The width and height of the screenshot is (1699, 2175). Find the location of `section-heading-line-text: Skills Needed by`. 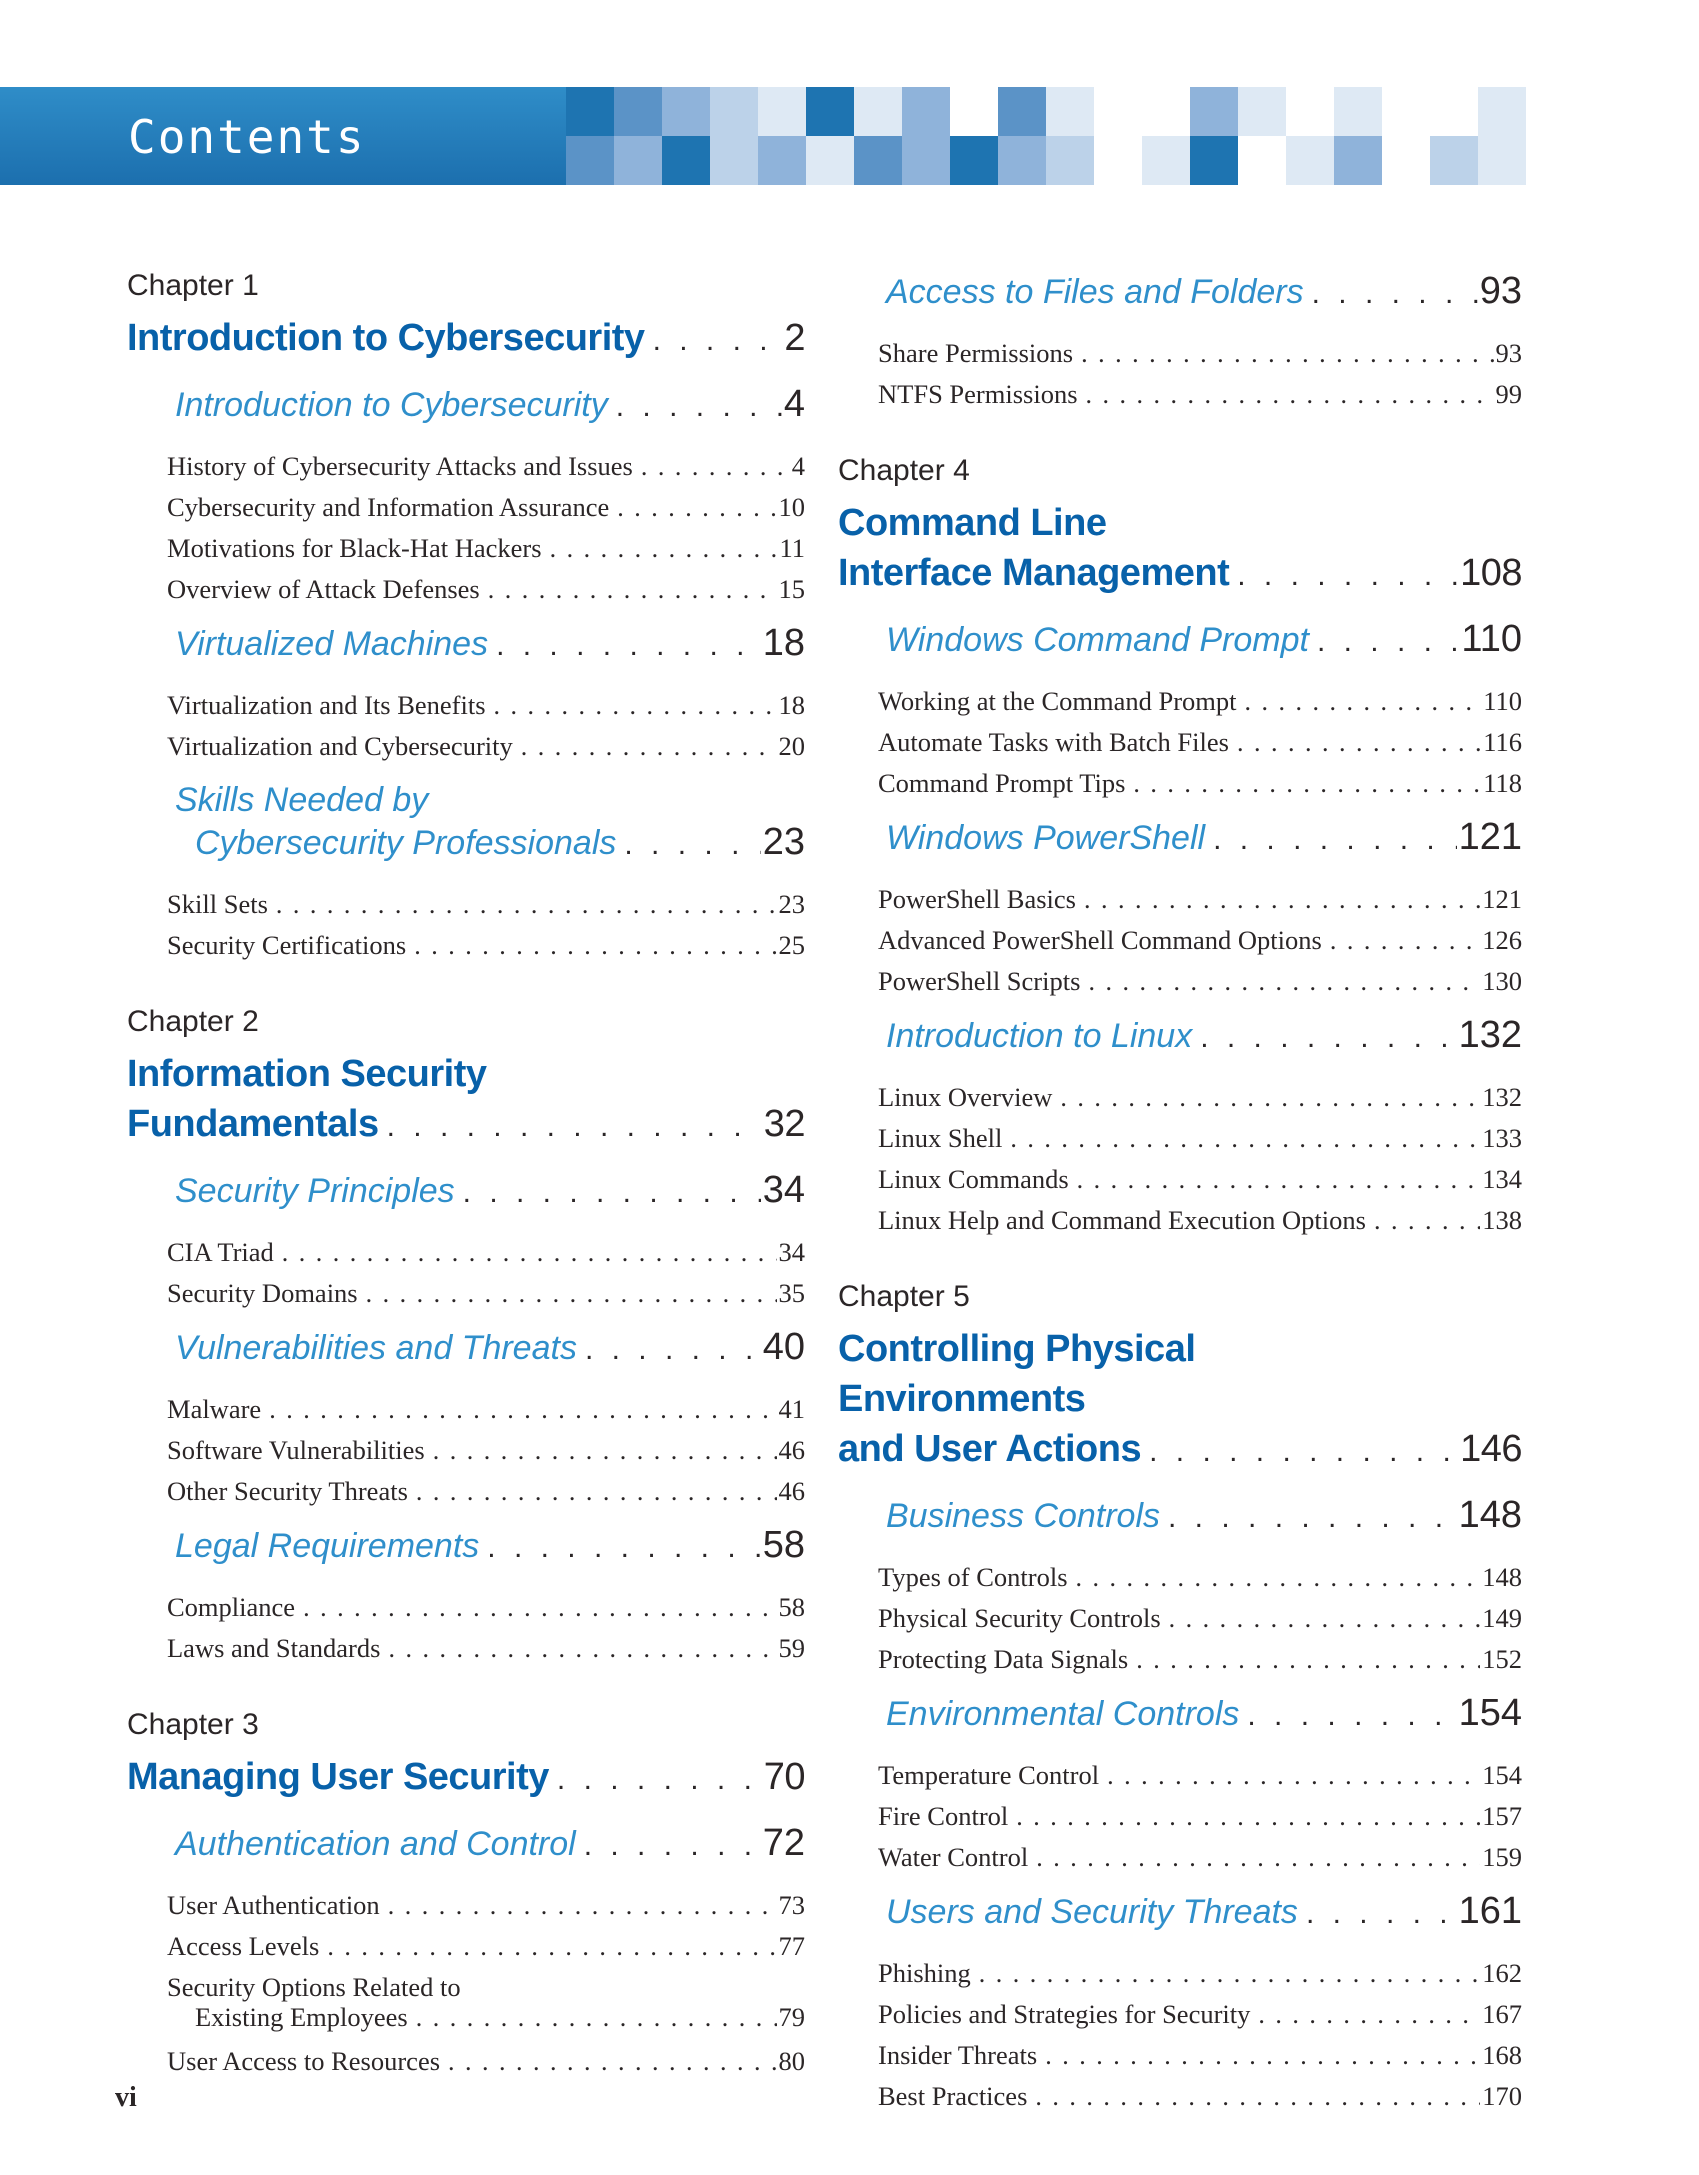

section-heading-line-text: Skills Needed by is located at coordinates (302, 800).